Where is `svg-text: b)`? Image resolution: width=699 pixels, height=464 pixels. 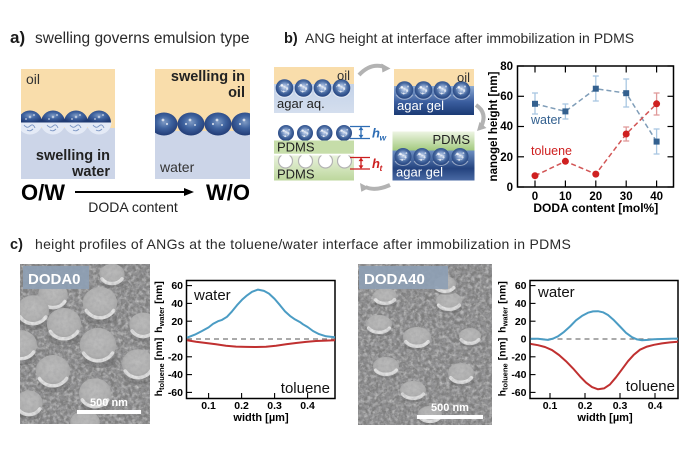
svg-text: b) is located at coordinates (291, 39).